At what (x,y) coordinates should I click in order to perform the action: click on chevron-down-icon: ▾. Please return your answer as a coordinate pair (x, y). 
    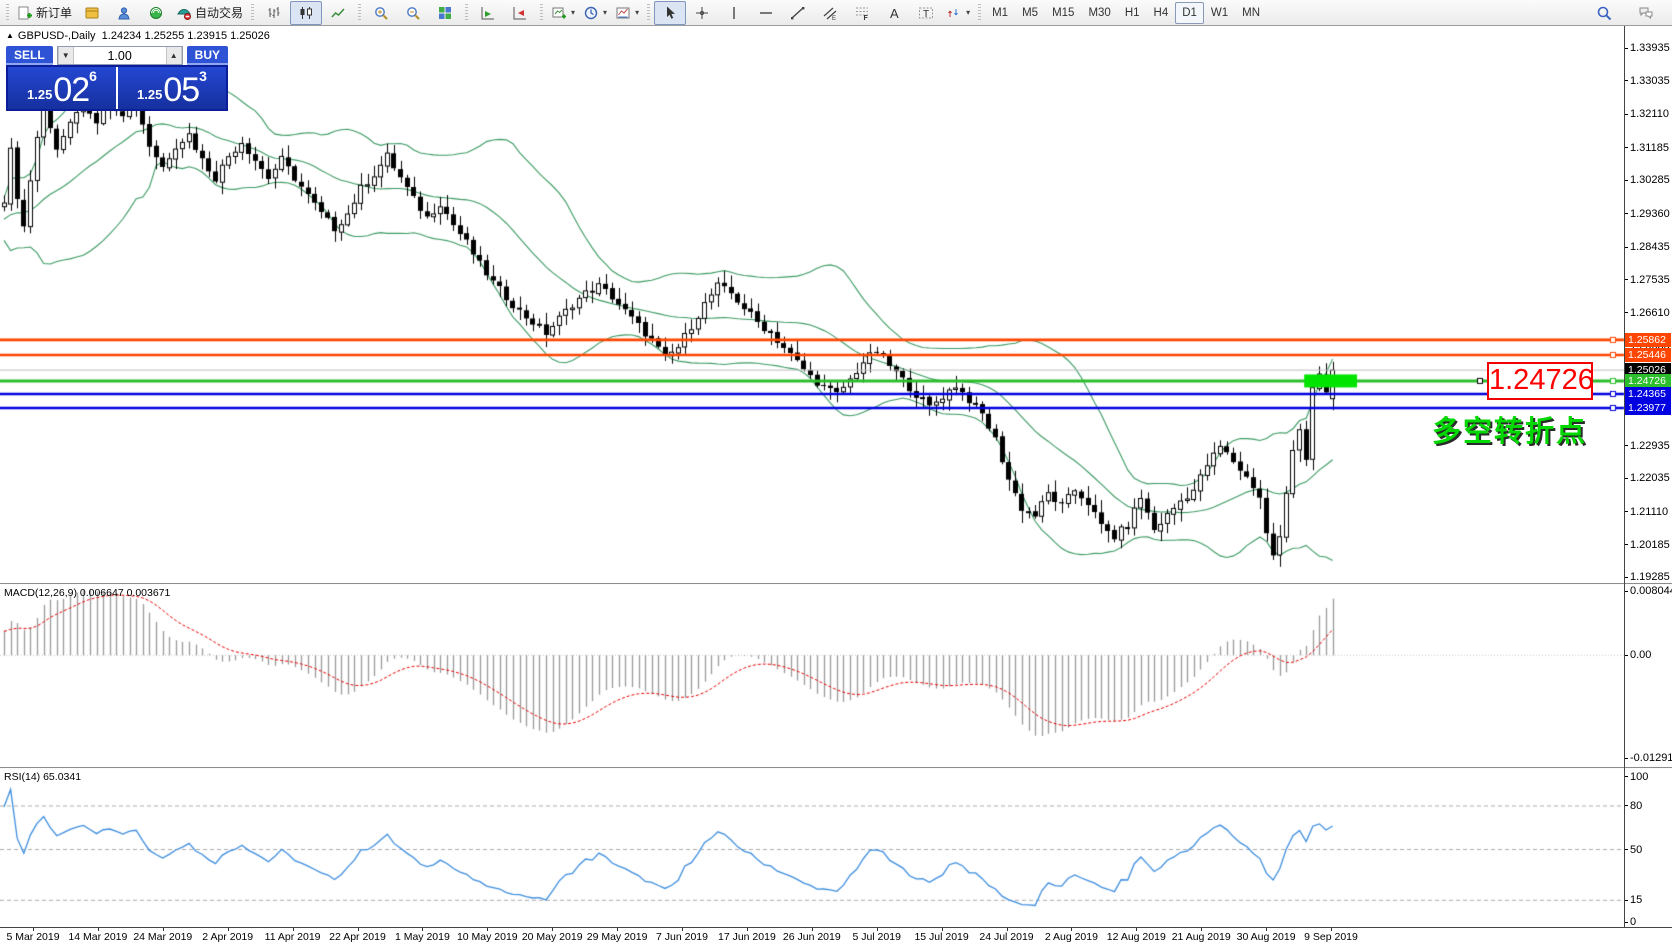
    Looking at the image, I should click on (573, 12).